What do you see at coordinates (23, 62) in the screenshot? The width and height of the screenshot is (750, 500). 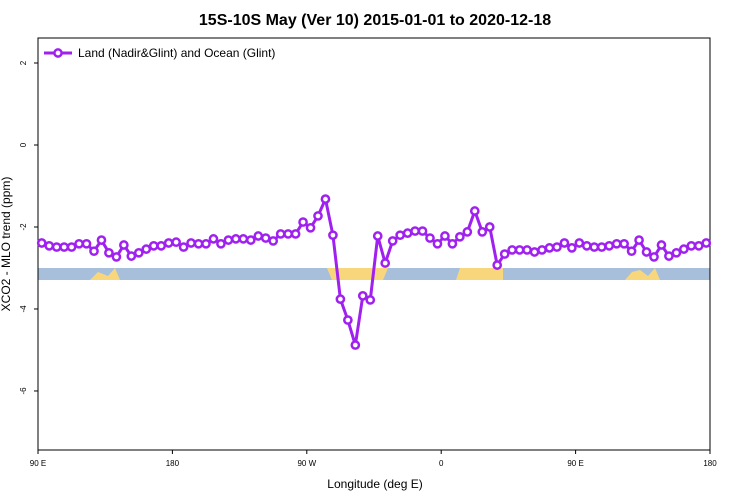 I see `y-tick-label: 2` at bounding box center [23, 62].